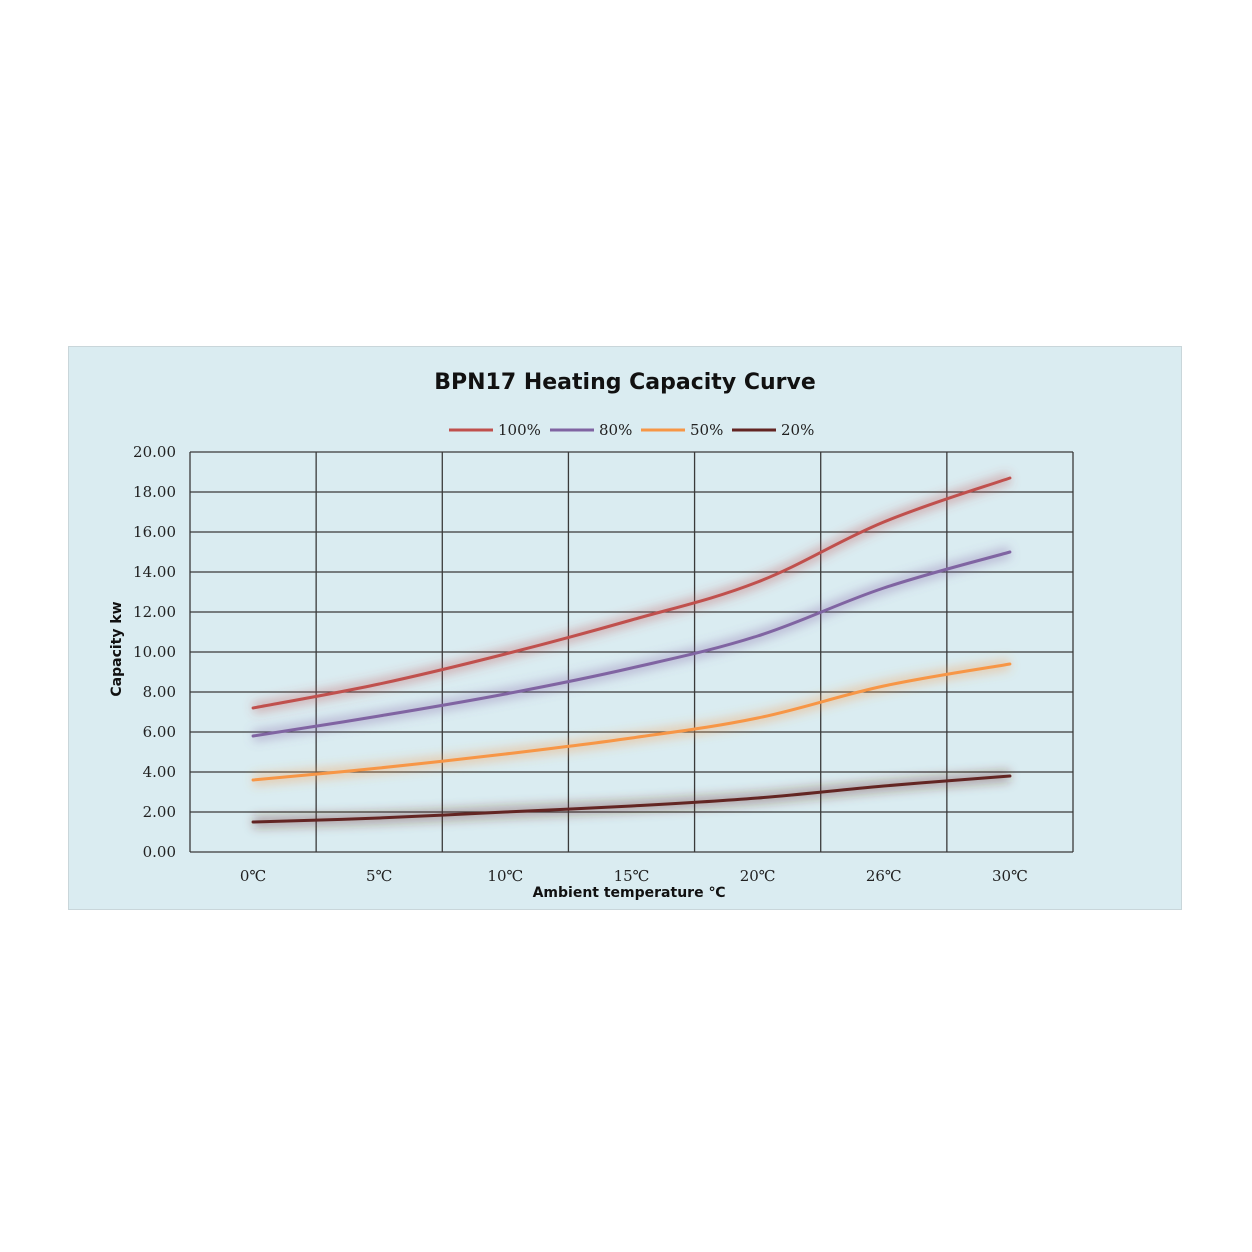  I want to click on legend-item: 50%, so click(682, 430).